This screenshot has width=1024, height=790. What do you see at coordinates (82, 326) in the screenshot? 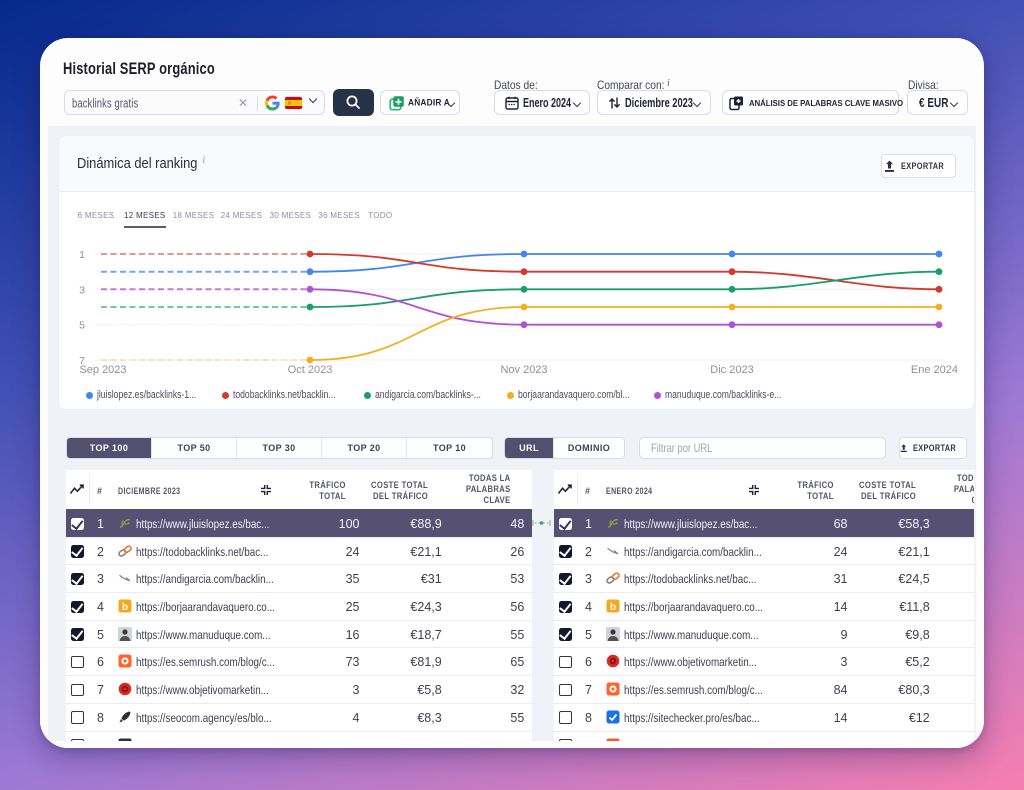
I see `svg-text: 5` at bounding box center [82, 326].